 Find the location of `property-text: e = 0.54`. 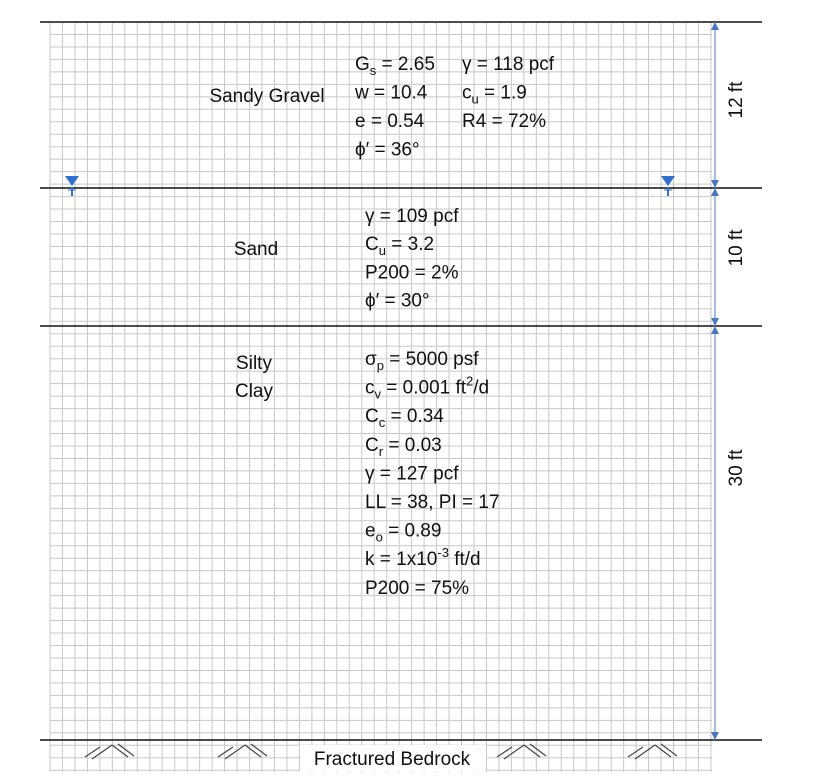

property-text: e = 0.54 is located at coordinates (390, 121).